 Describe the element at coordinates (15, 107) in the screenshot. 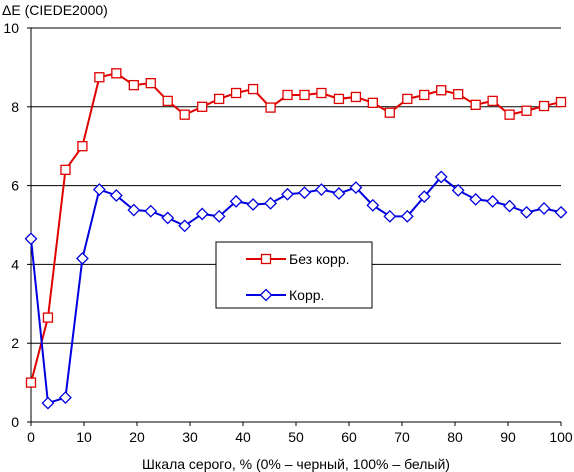

I see `y-tick-label-4: 8` at that location.